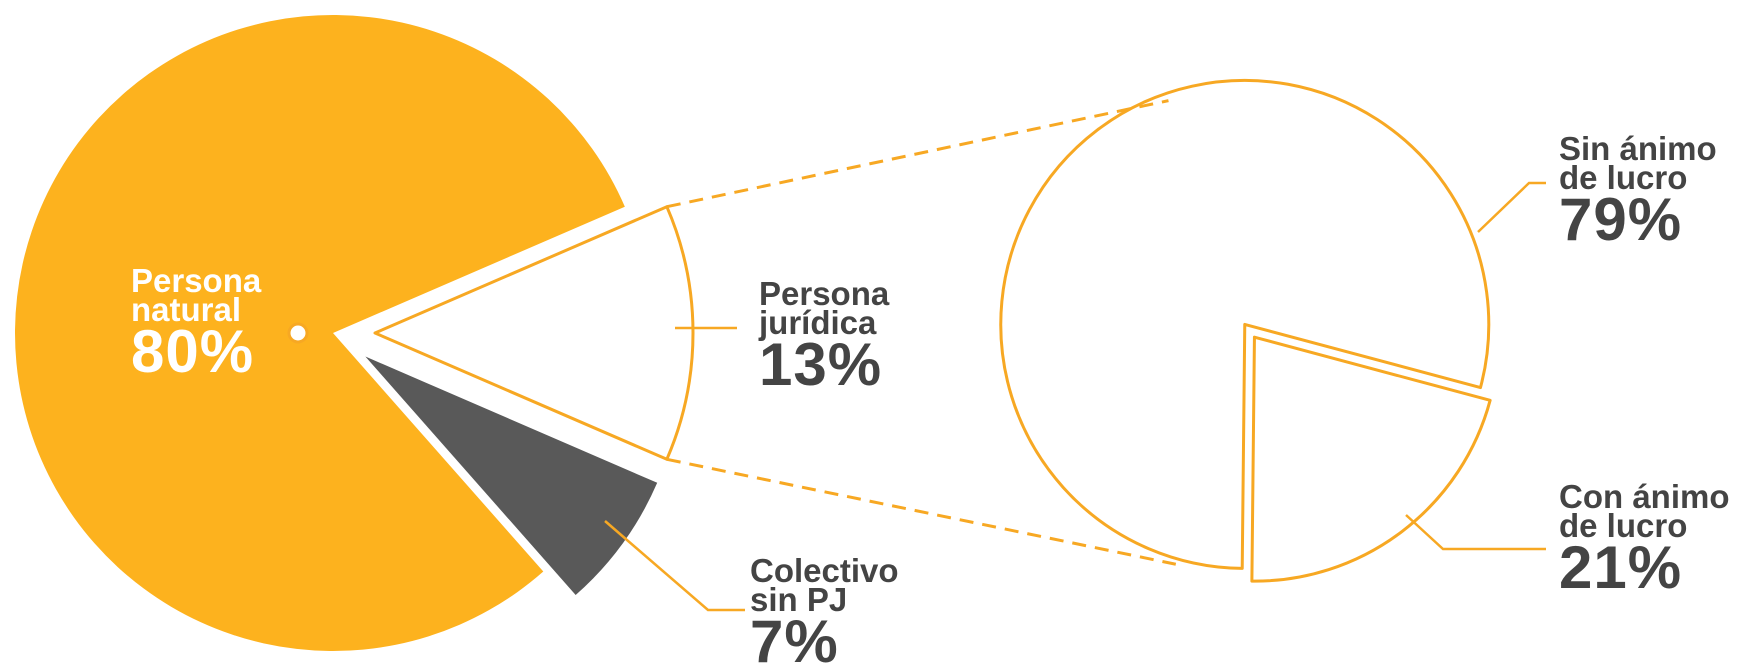 This screenshot has width=1756, height=668. Describe the element at coordinates (824, 308) in the screenshot. I see `category-label: Persona jurídica` at that location.